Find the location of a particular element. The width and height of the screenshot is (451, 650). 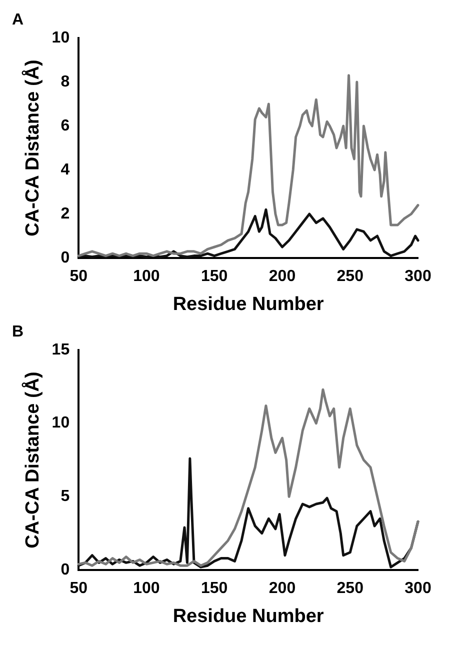

y-tick-label: 5 is located at coordinates (65, 497).